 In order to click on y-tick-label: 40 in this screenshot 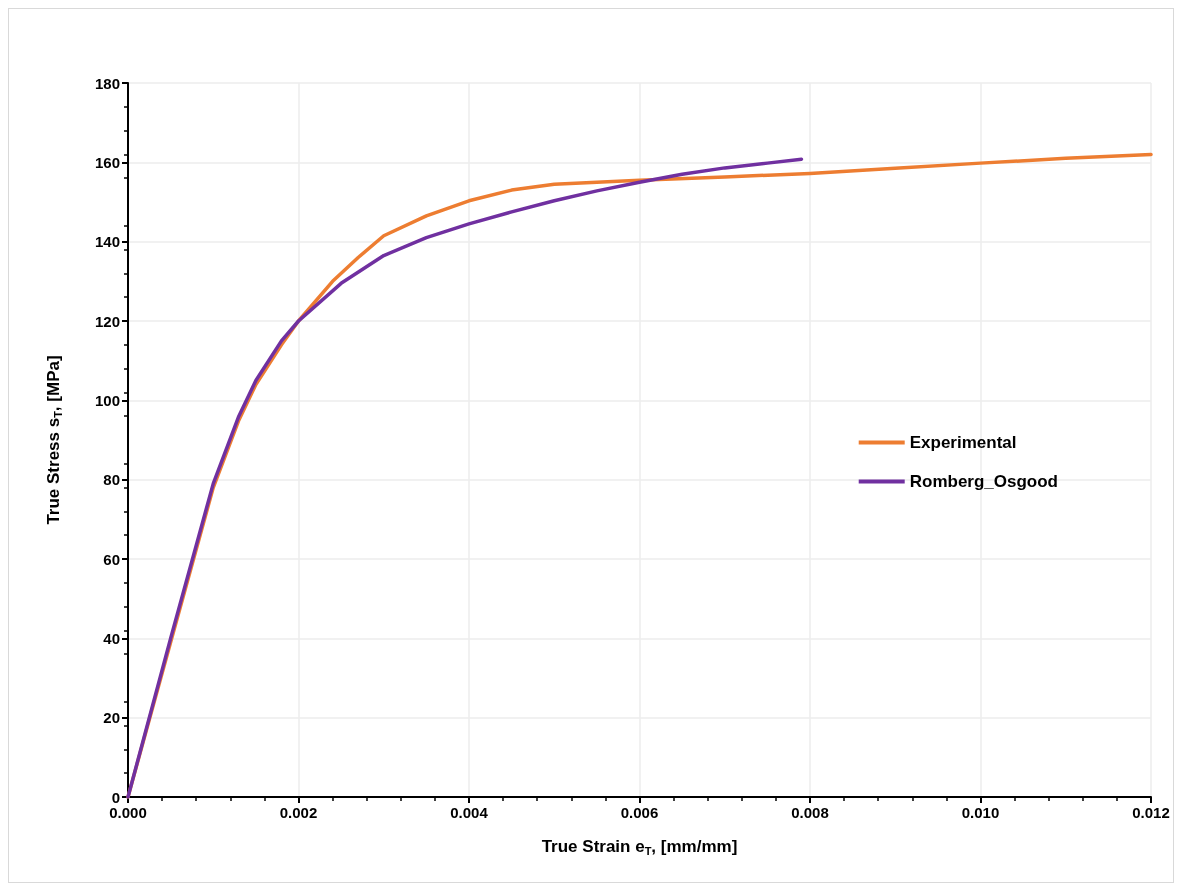, I will do `click(111, 638)`.